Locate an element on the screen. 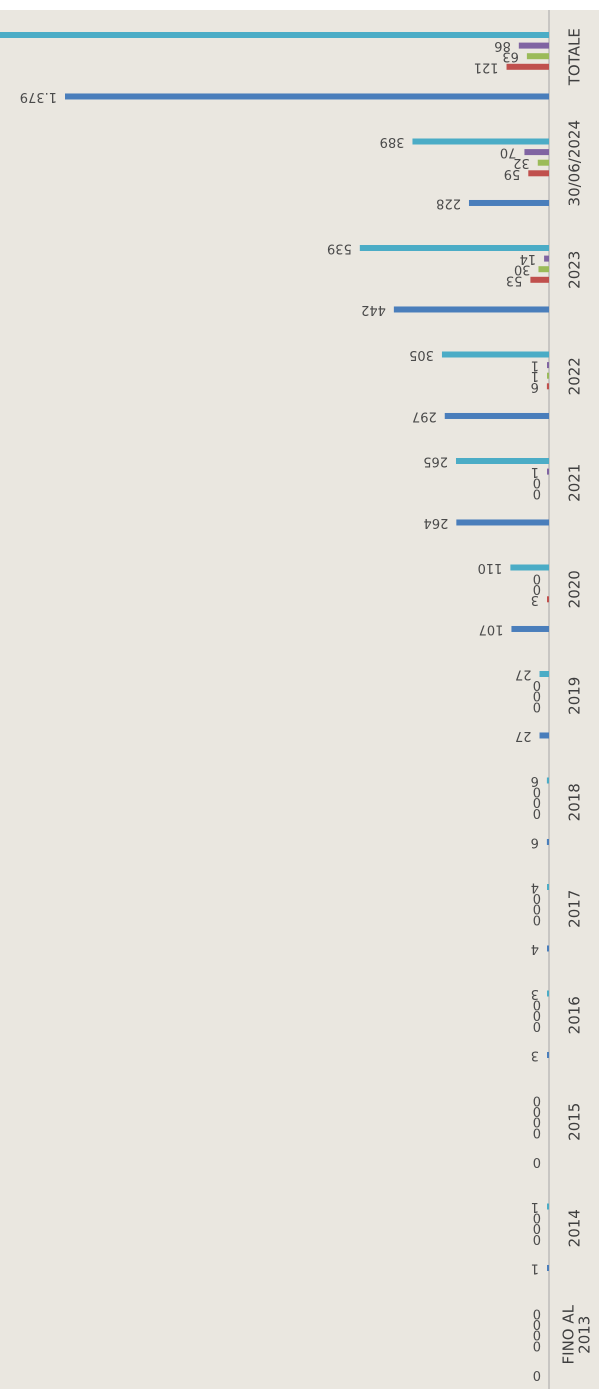 This screenshot has width=599, height=1389. data-label: 30 is located at coordinates (522, 269).